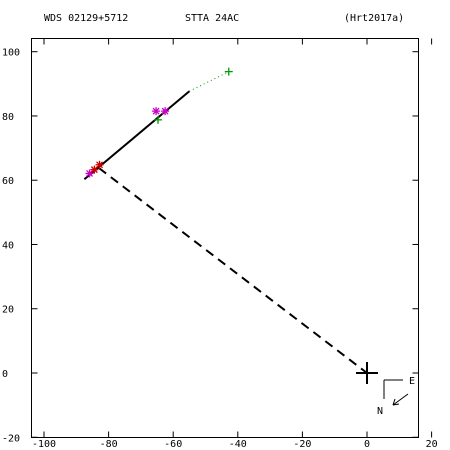 Image resolution: width=450 pixels, height=450 pixels. Describe the element at coordinates (11, 53) in the screenshot. I see `y-tick-label: 100` at that location.